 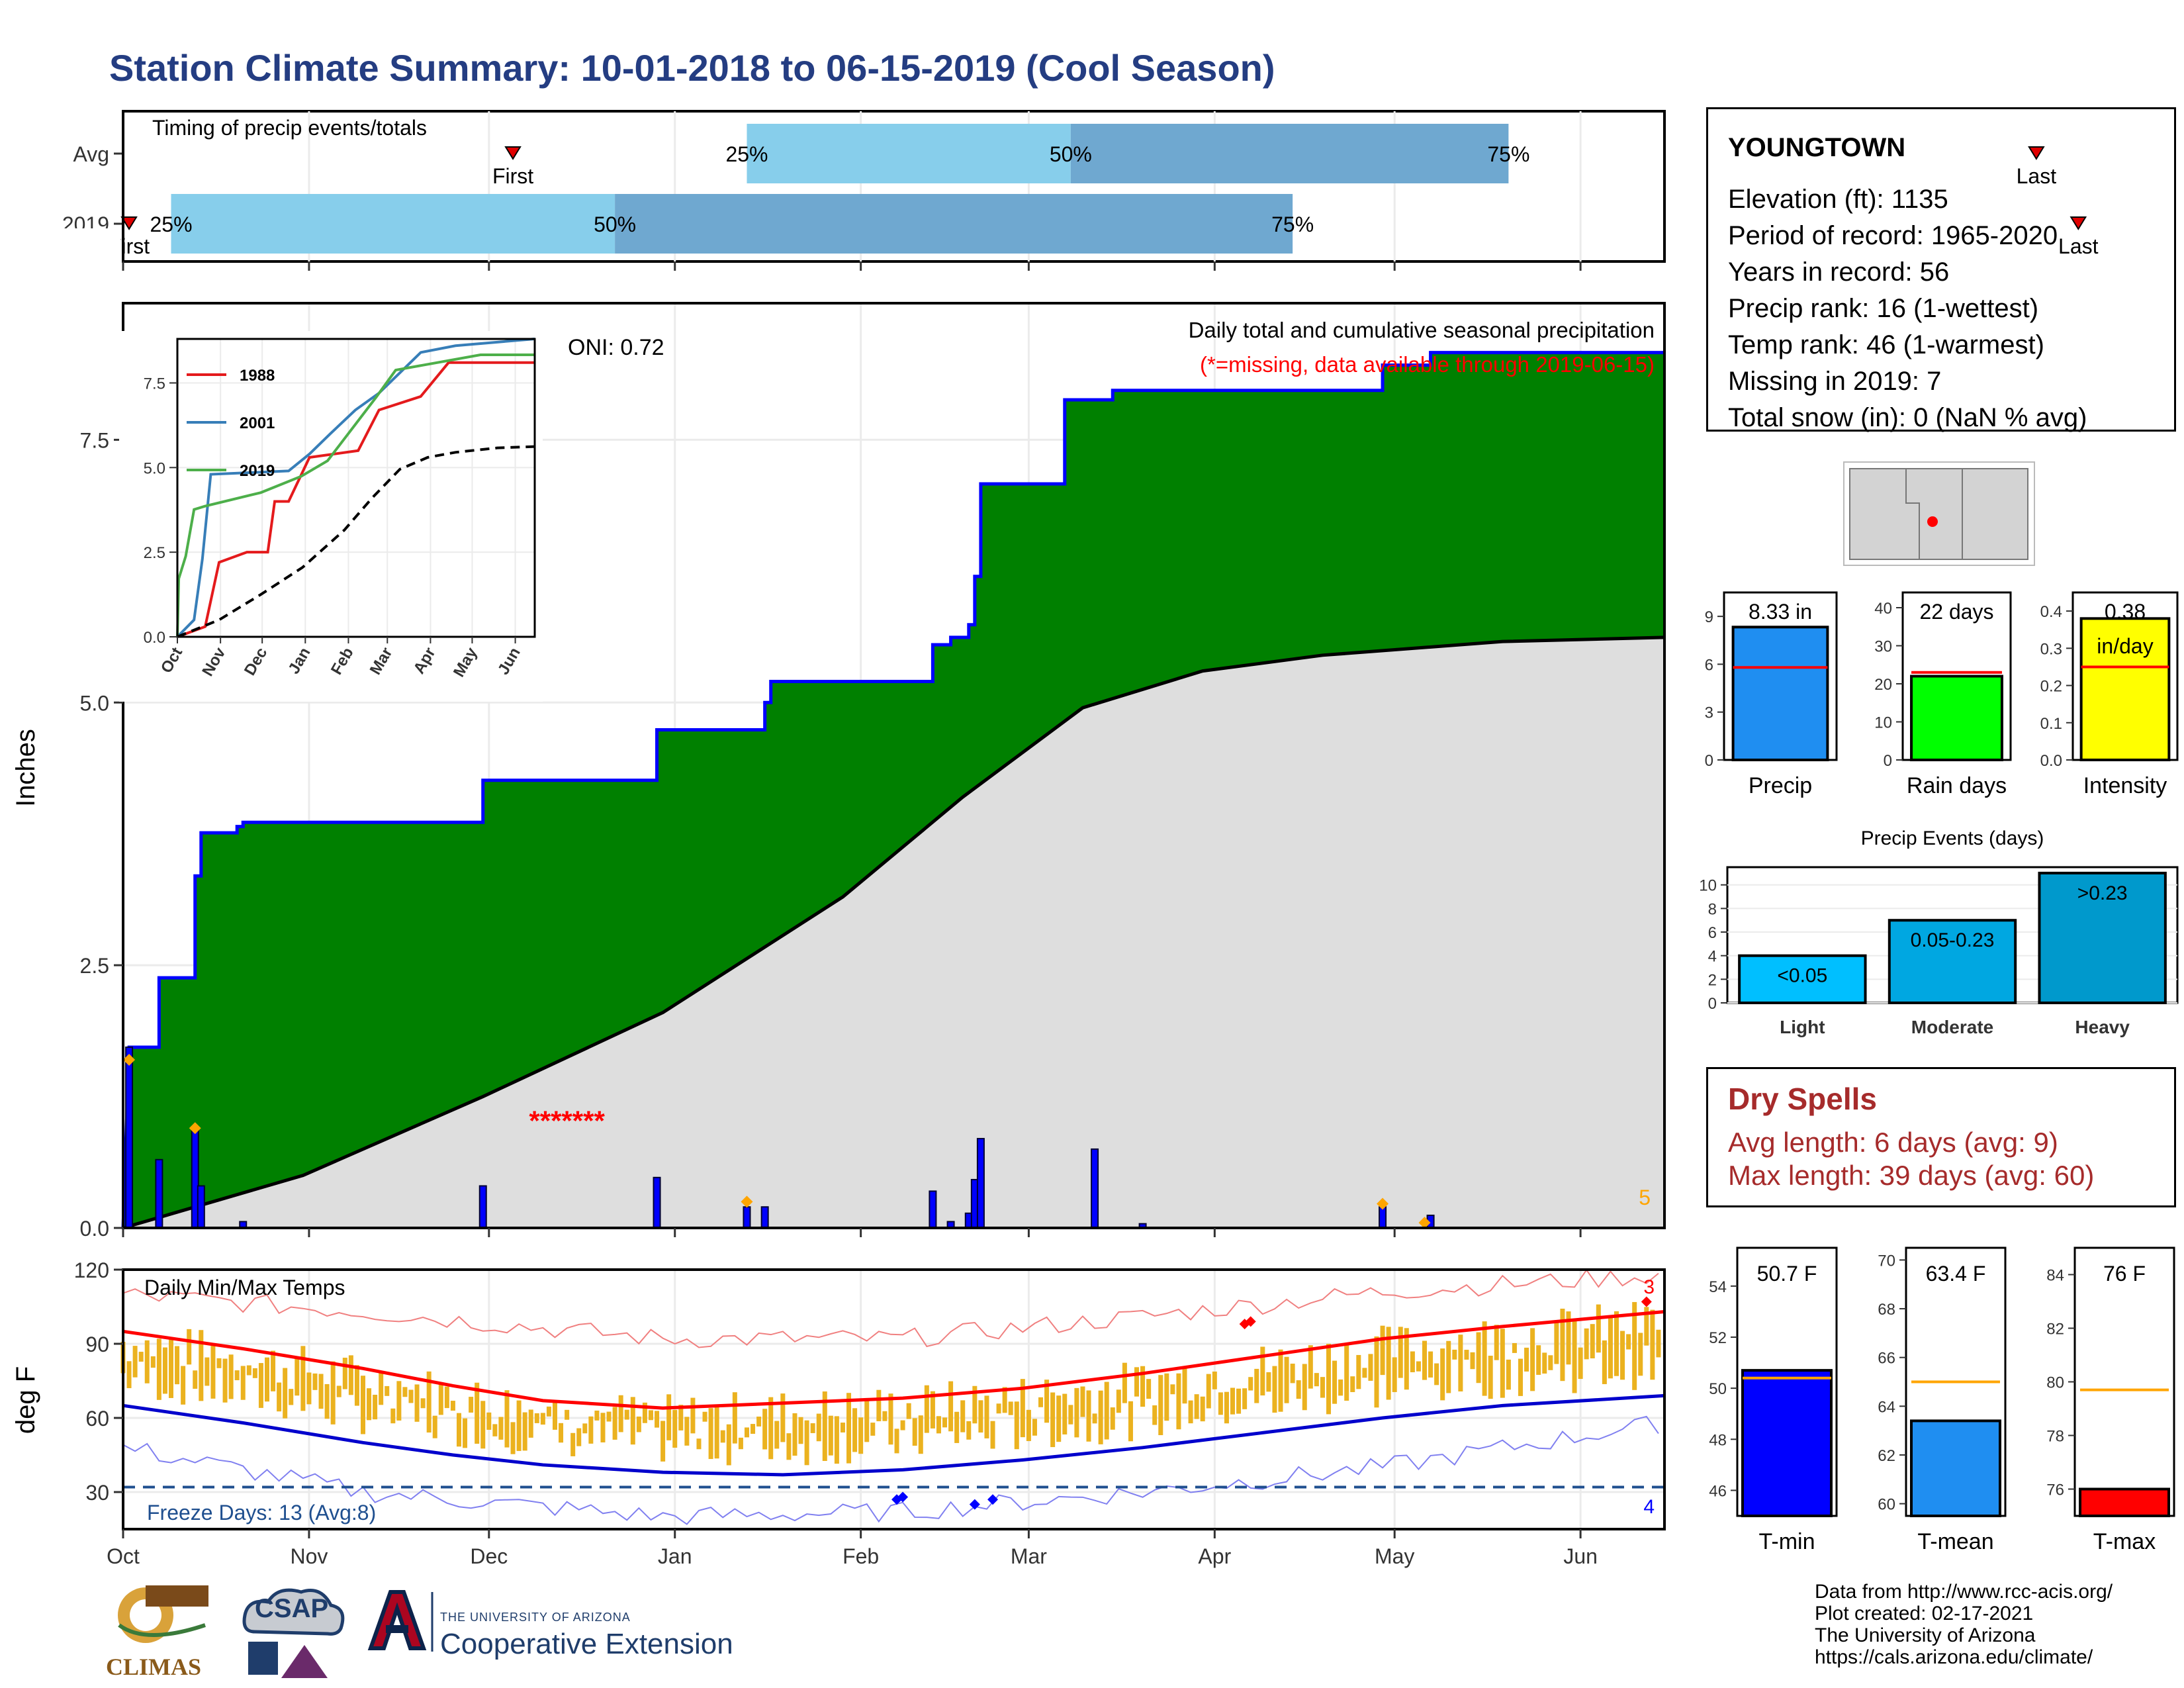 What do you see at coordinates (1712, 933) in the screenshot?
I see `events-y-tick-label: 6` at bounding box center [1712, 933].